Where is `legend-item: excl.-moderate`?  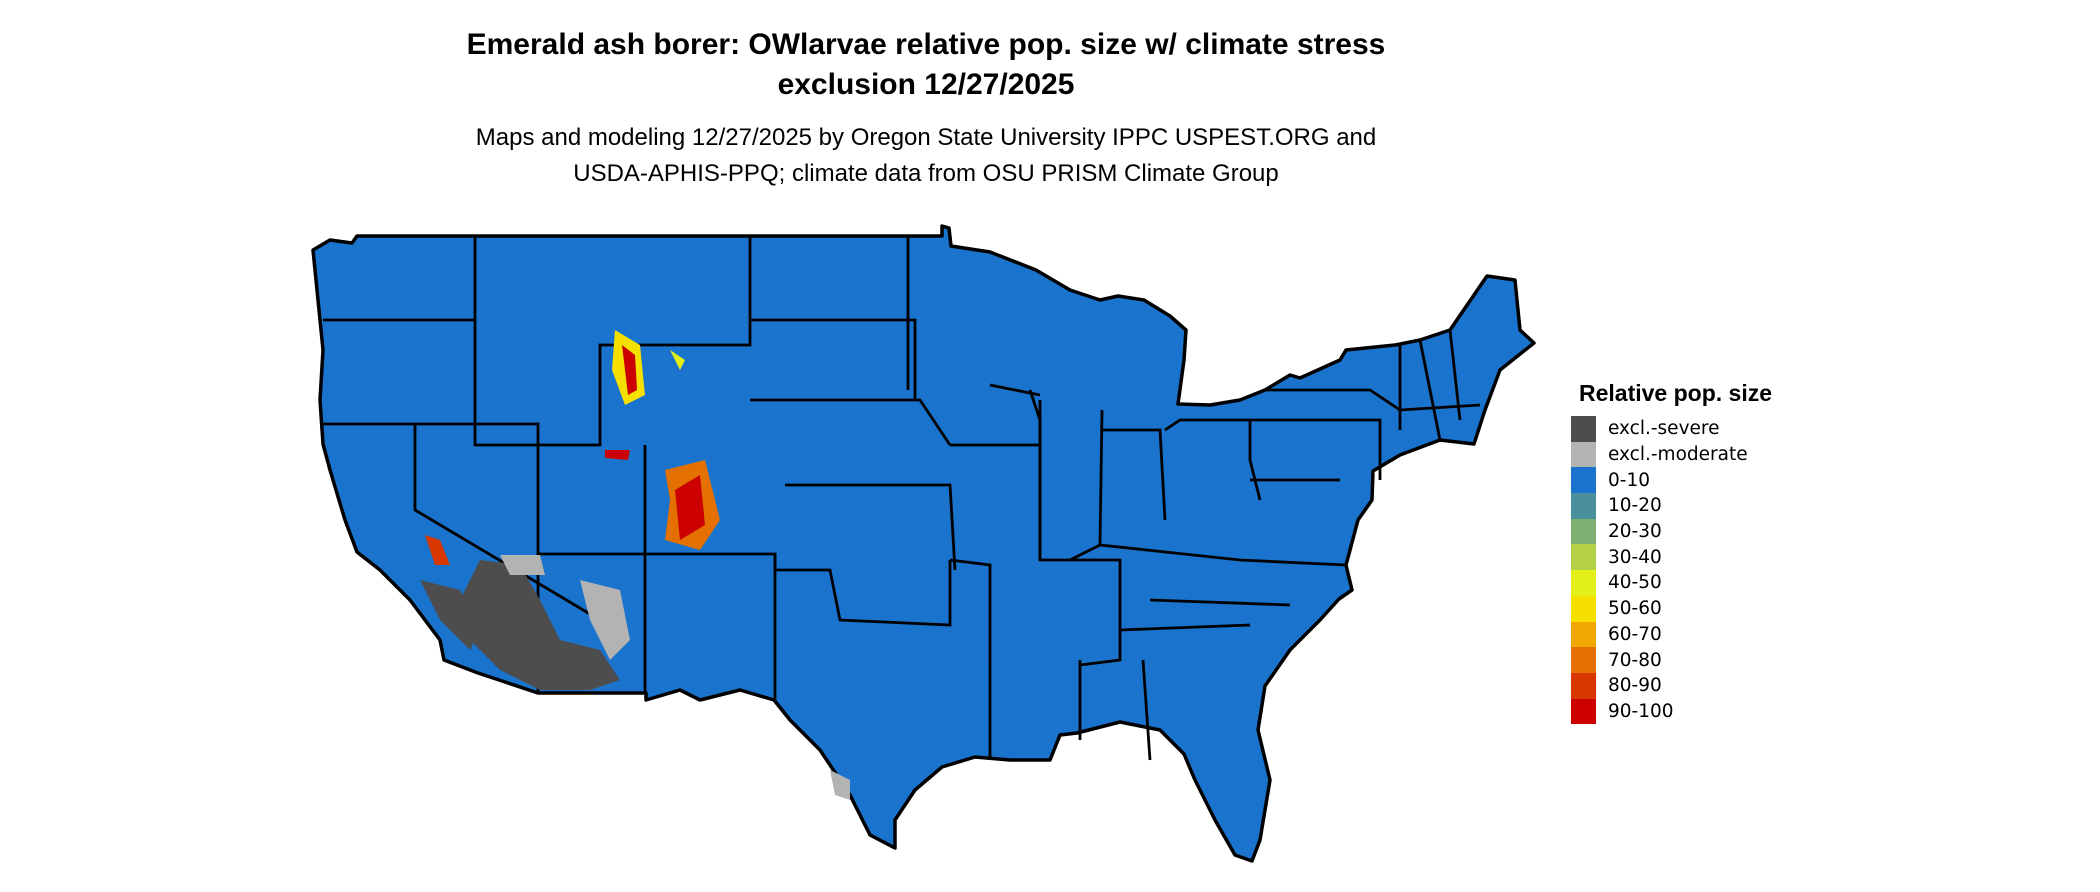 legend-item: excl.-moderate is located at coordinates (1671, 454).